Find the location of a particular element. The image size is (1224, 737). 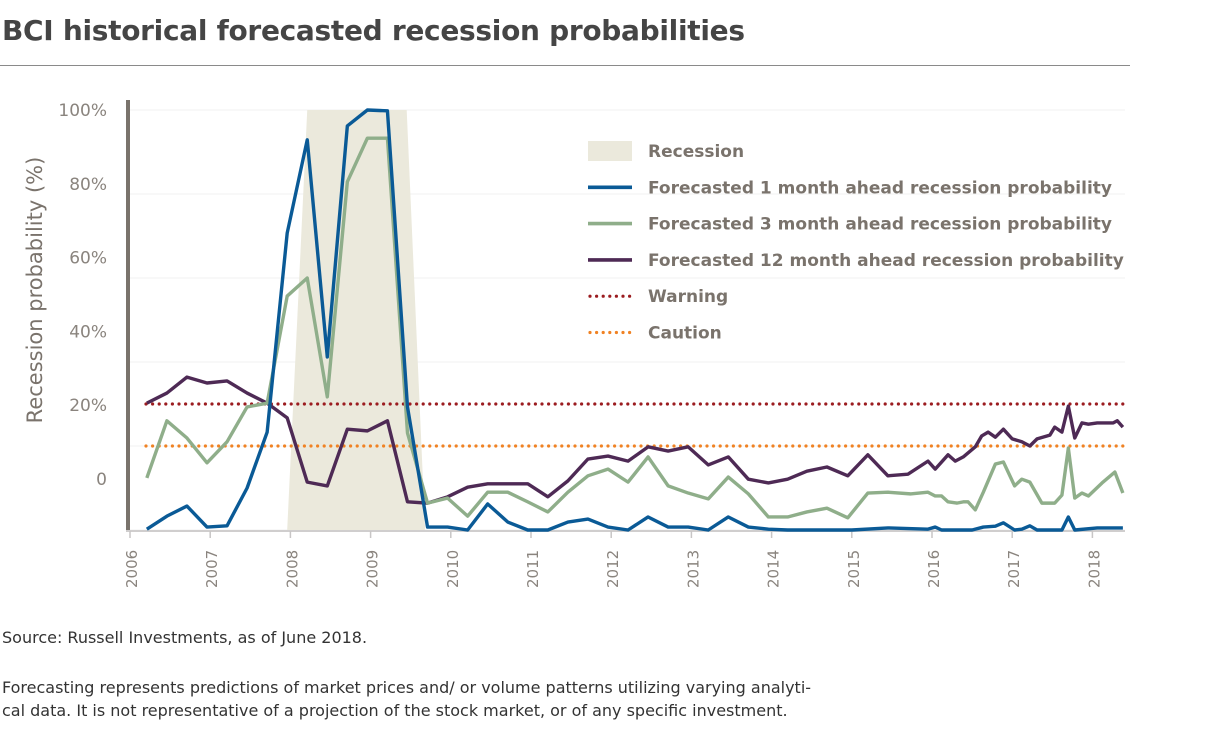

y-tick-label: 80% is located at coordinates (88, 185).